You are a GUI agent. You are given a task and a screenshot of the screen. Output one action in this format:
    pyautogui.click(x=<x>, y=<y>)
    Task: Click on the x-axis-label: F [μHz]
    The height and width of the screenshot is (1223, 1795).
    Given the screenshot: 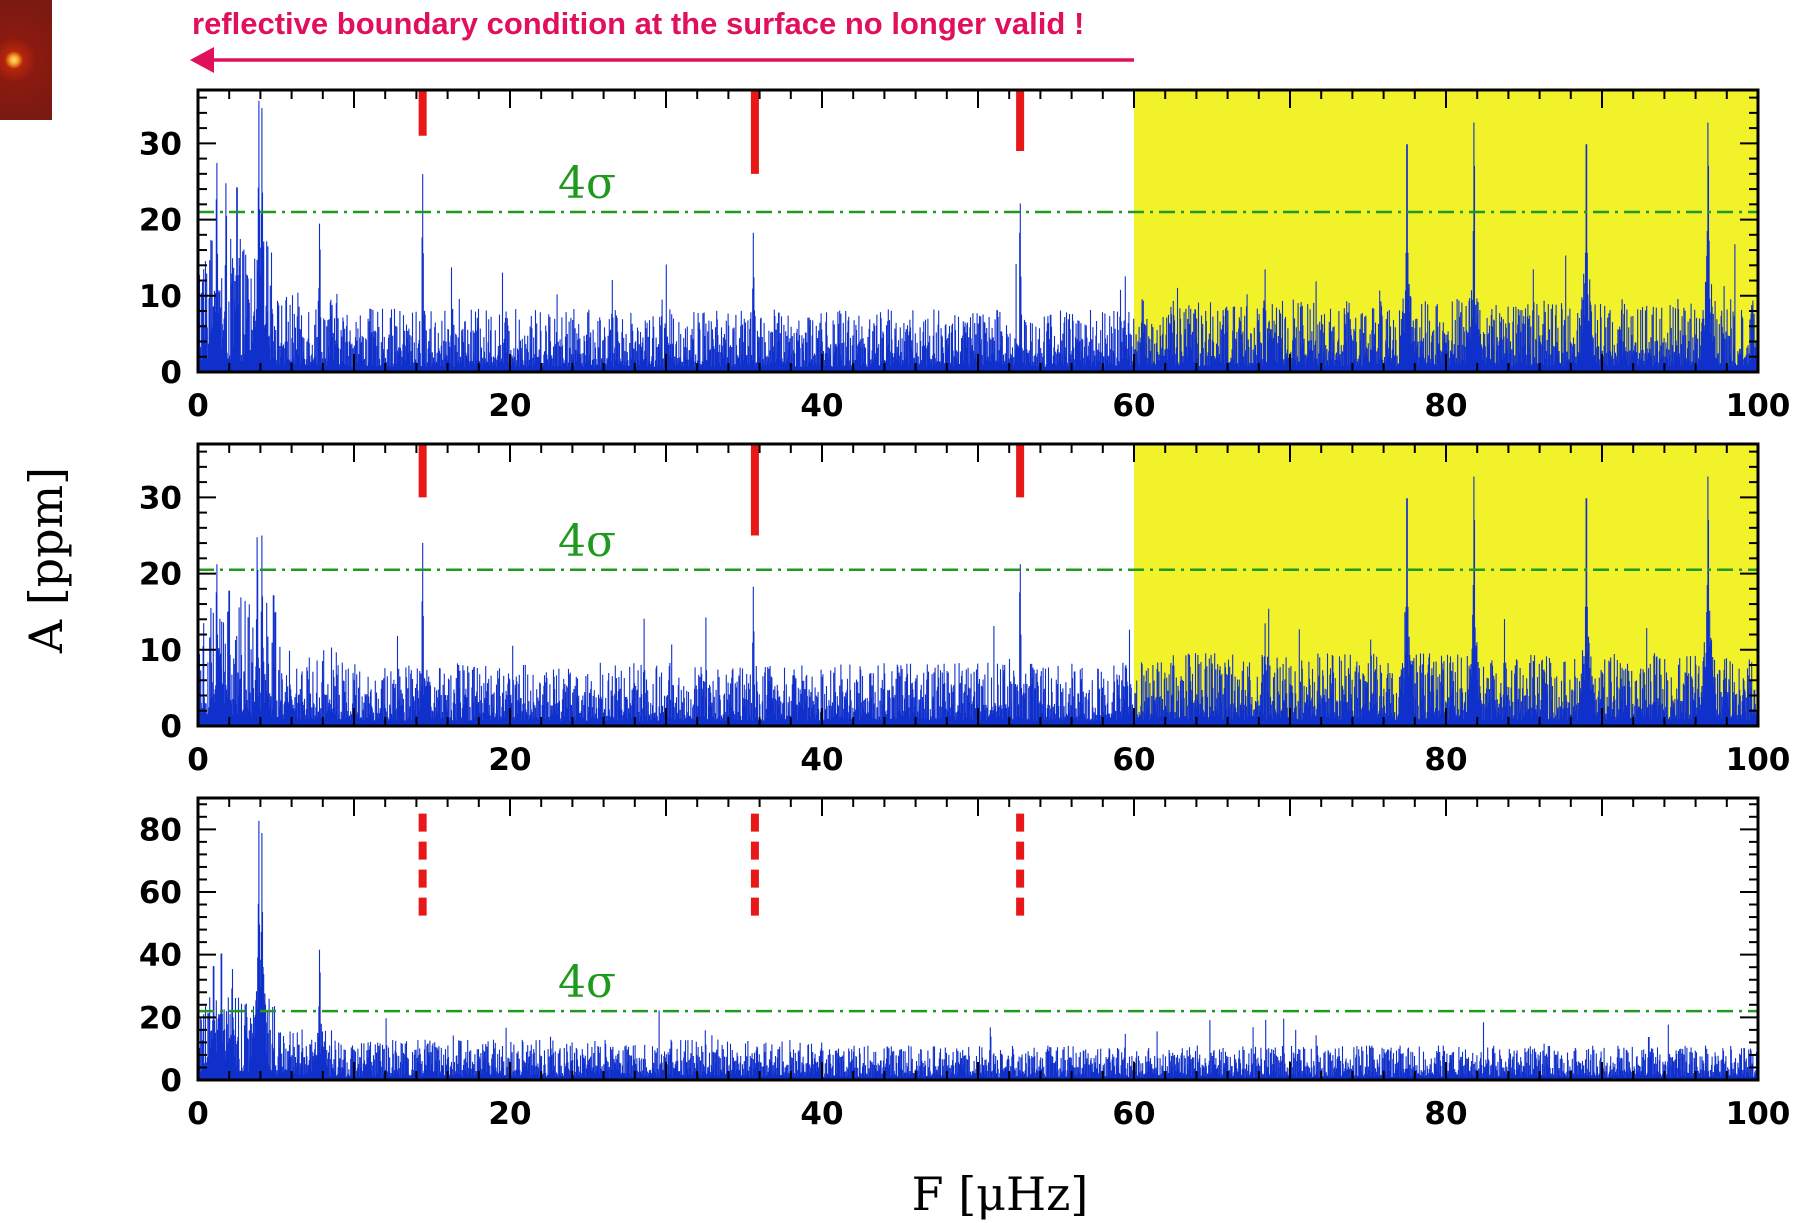 What is the action you would take?
    pyautogui.click(x=1000, y=1194)
    